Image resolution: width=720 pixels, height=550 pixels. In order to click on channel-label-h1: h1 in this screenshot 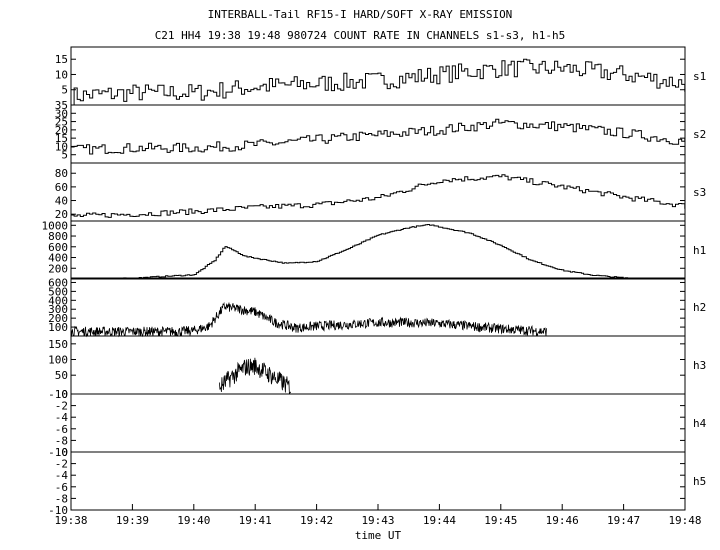, I will do `click(699, 250)`.